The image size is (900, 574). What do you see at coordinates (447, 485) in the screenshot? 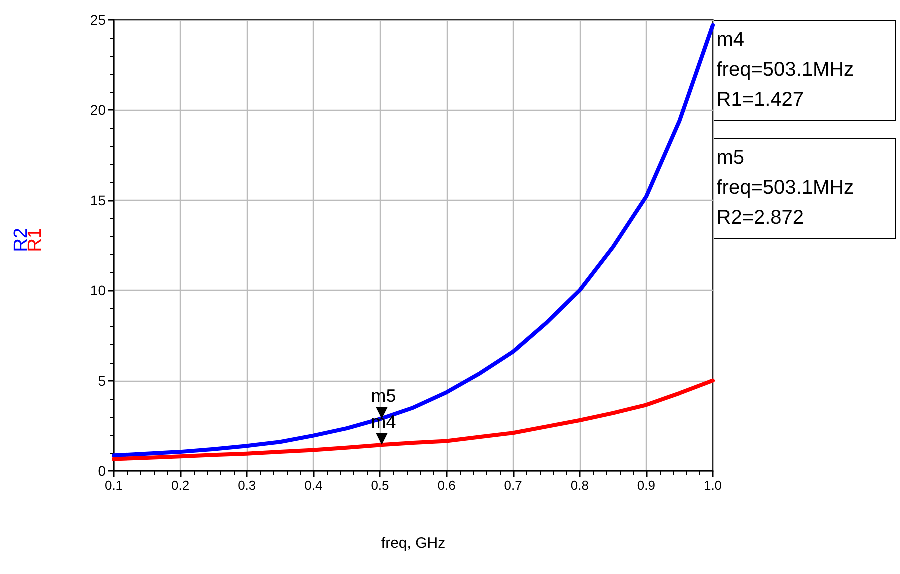
I see `x-tick-label: 0.6` at bounding box center [447, 485].